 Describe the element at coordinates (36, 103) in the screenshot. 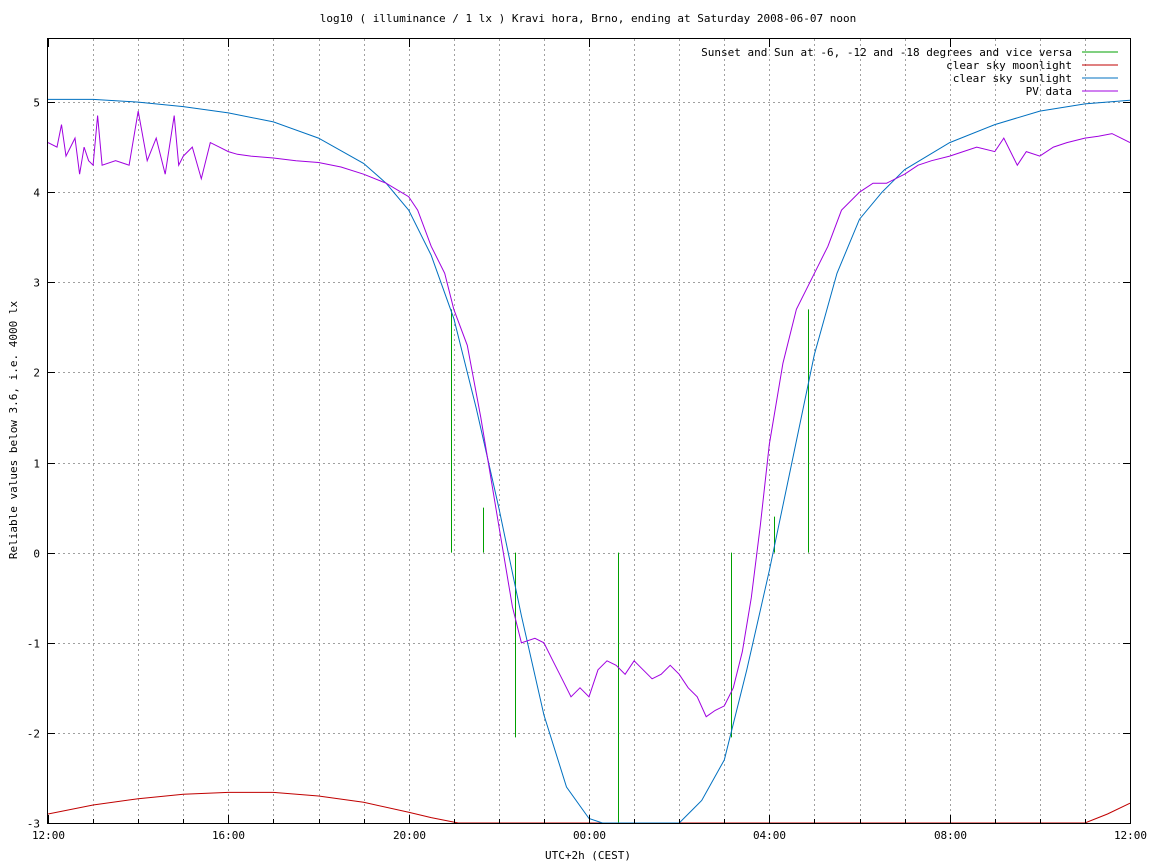

I see `y-tick-label: 5` at that location.